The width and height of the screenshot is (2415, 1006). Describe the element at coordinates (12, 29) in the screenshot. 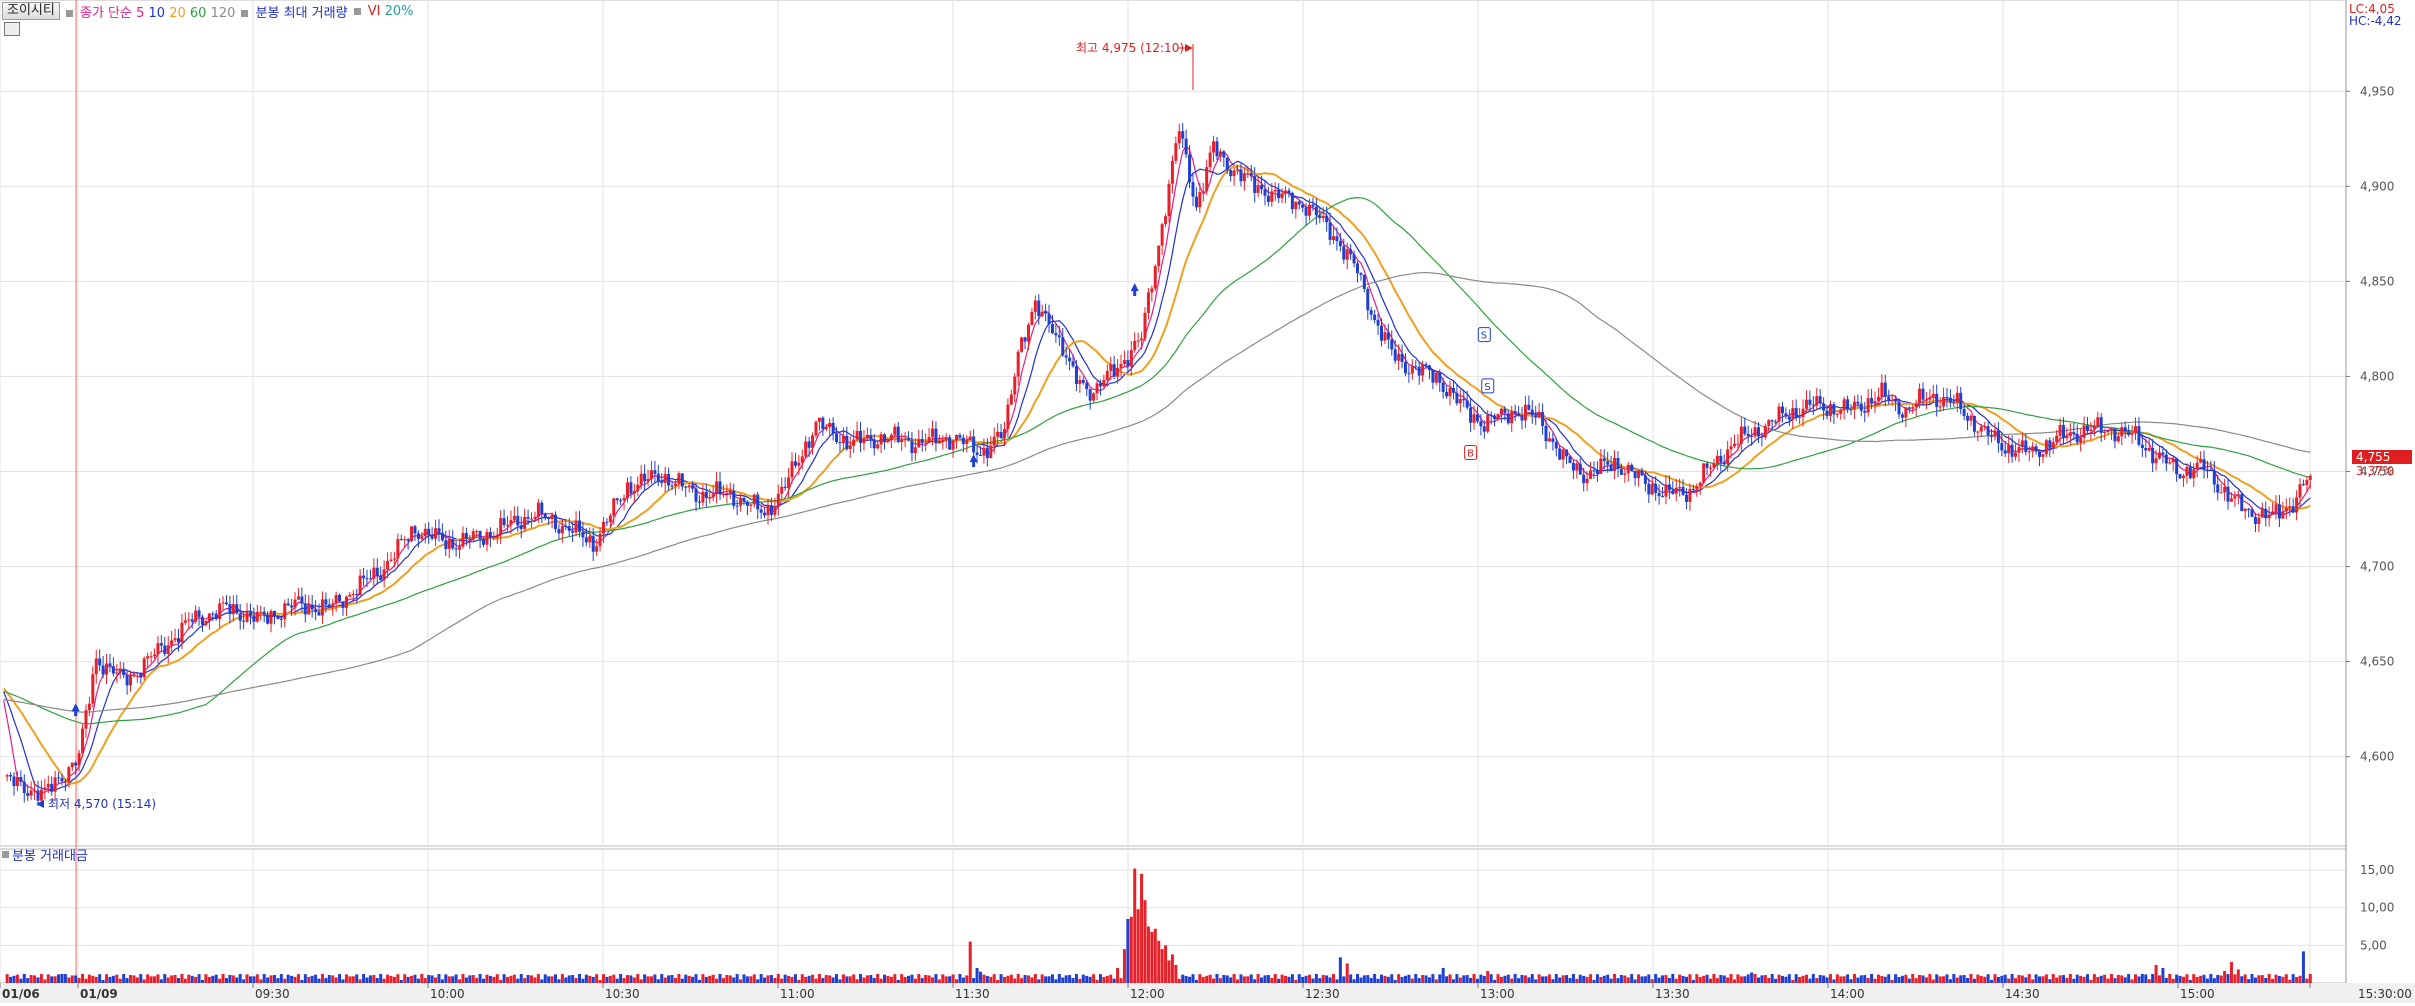

I see `settings-grid-icon` at that location.